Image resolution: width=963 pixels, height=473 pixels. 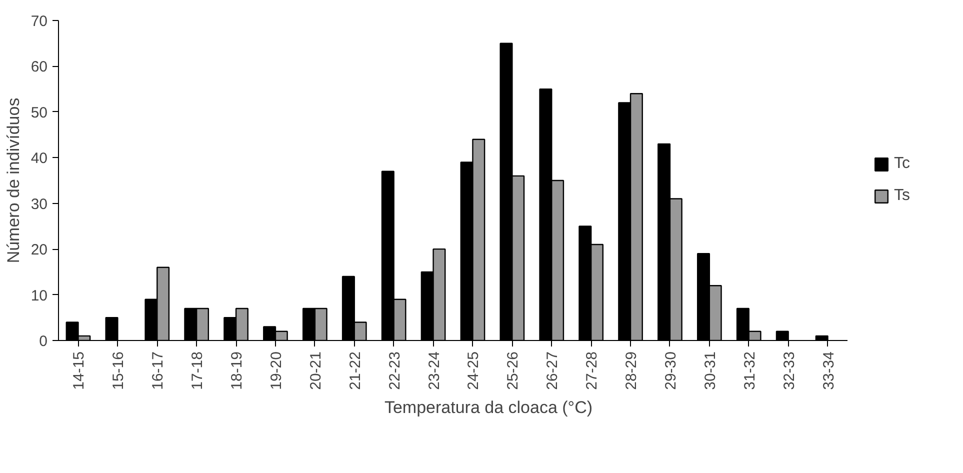 I want to click on y-tick-label: 50, so click(x=39, y=113).